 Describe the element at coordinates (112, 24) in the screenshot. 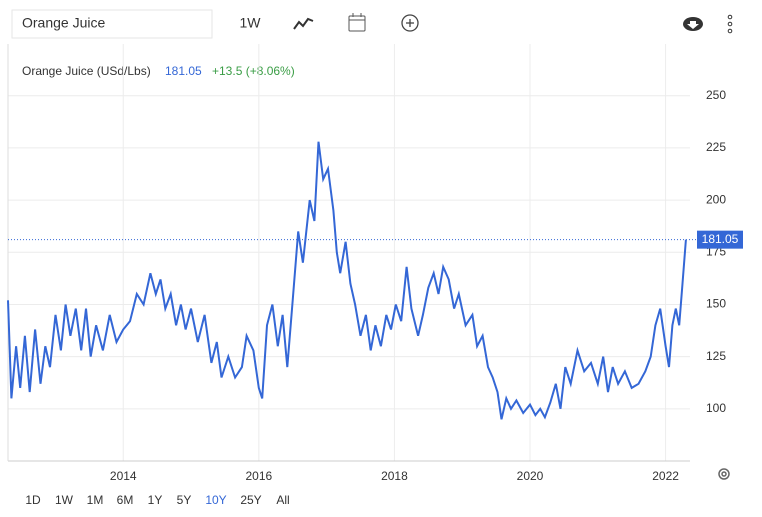

I see `search-box` at that location.